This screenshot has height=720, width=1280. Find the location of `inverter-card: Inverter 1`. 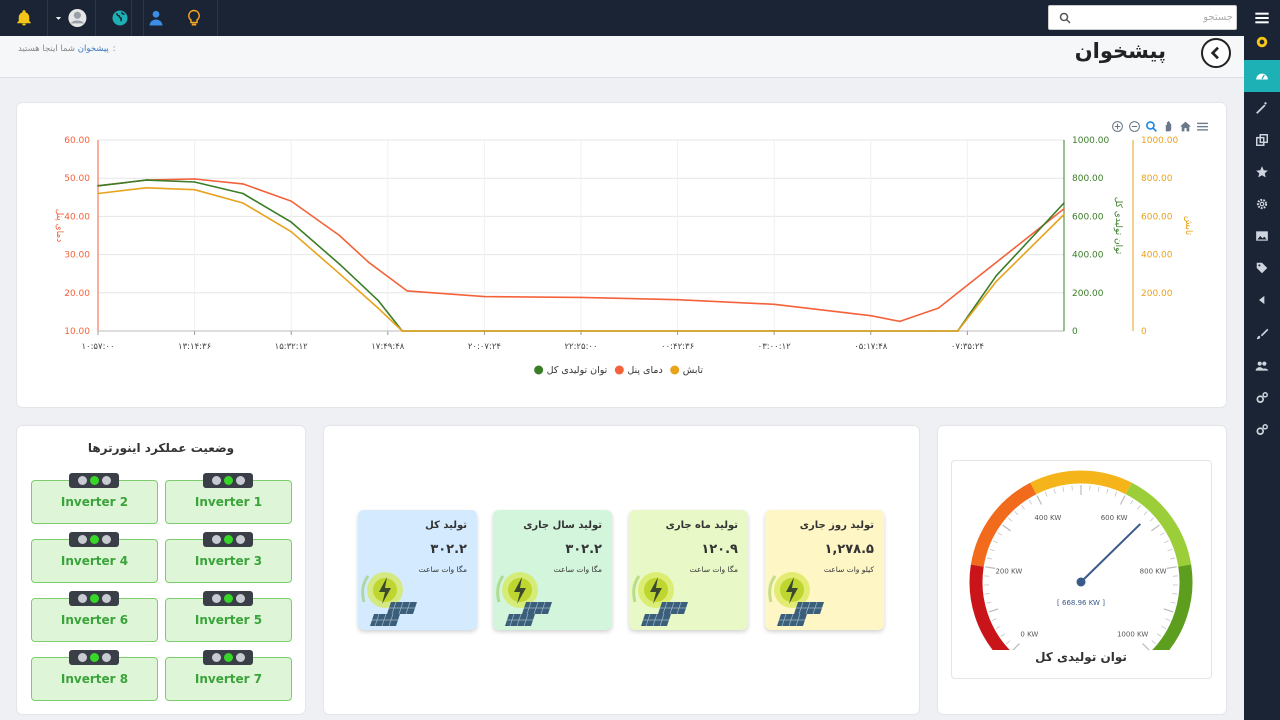

inverter-card: Inverter 1 is located at coordinates (228, 502).